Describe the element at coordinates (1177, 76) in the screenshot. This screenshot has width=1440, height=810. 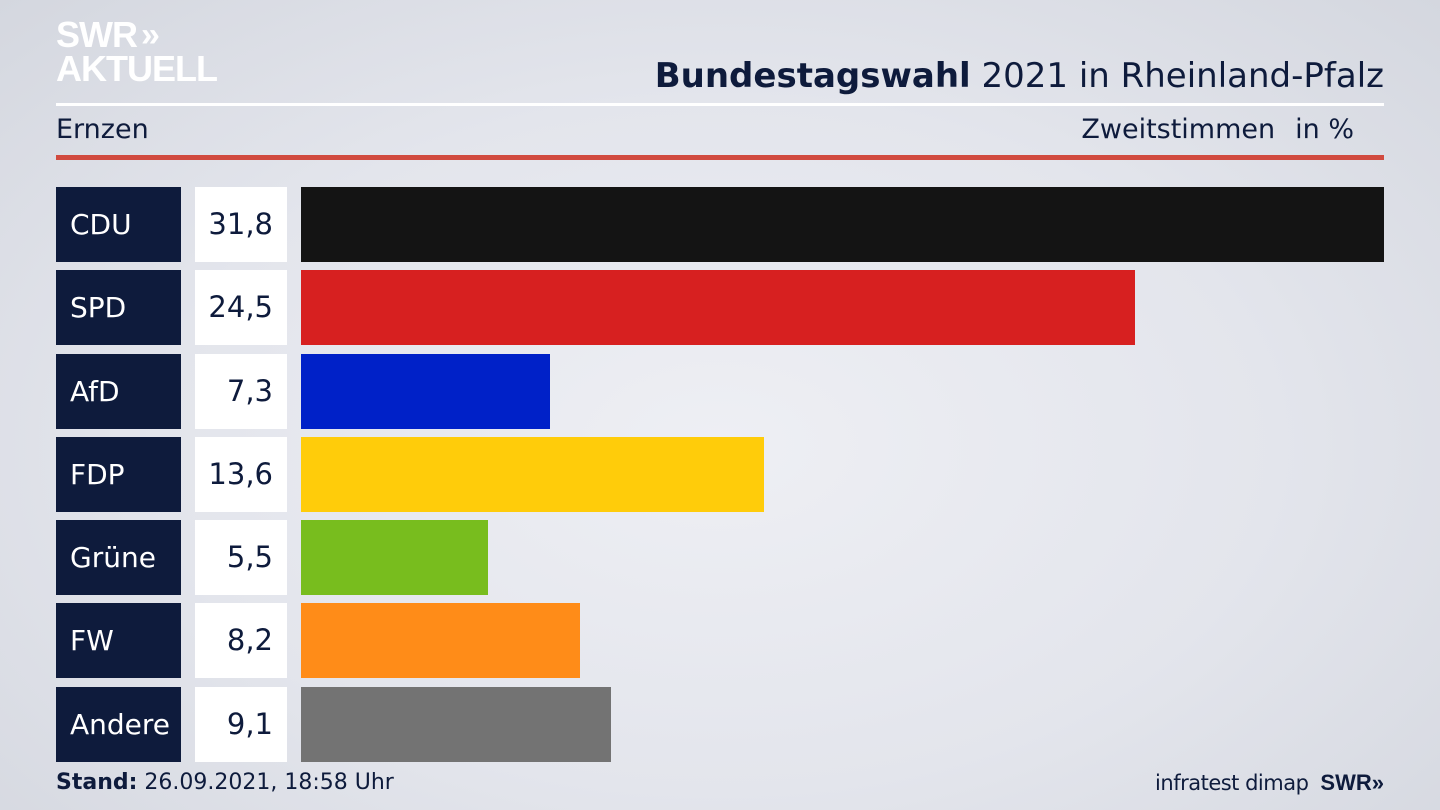
I see `chart-title-rest: 2021 in Rheinland-Pfalz` at that location.